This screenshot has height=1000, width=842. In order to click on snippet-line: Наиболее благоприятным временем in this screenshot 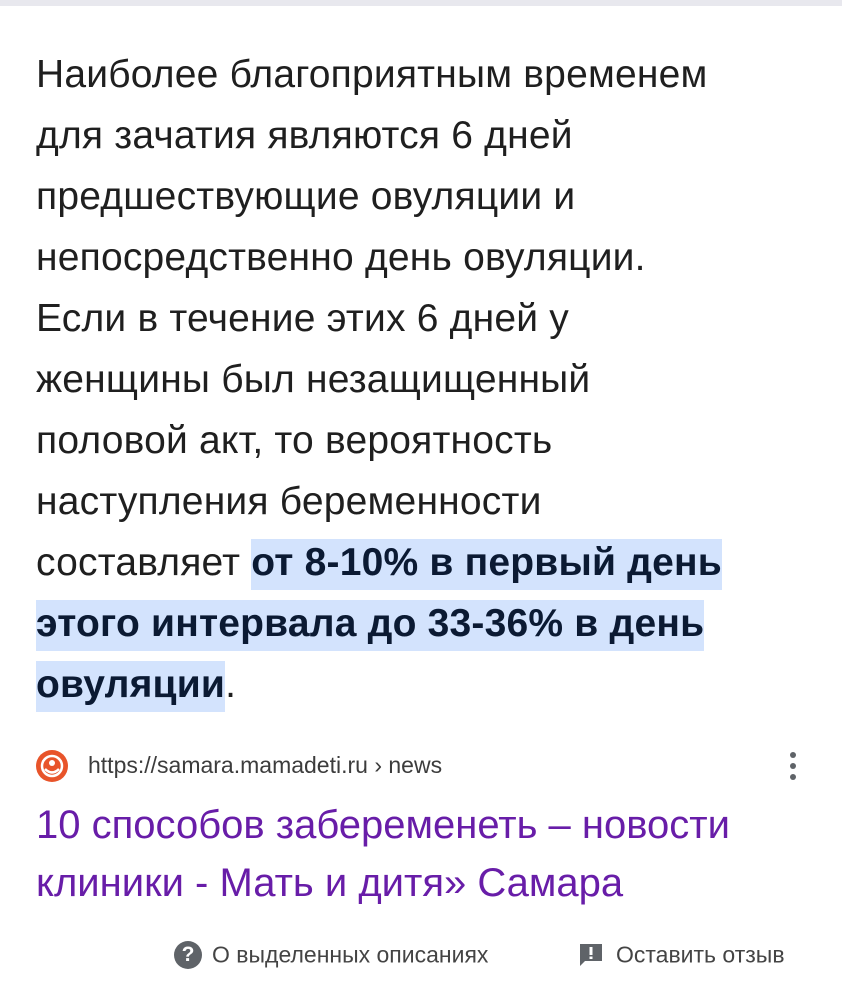, I will do `click(426, 74)`.